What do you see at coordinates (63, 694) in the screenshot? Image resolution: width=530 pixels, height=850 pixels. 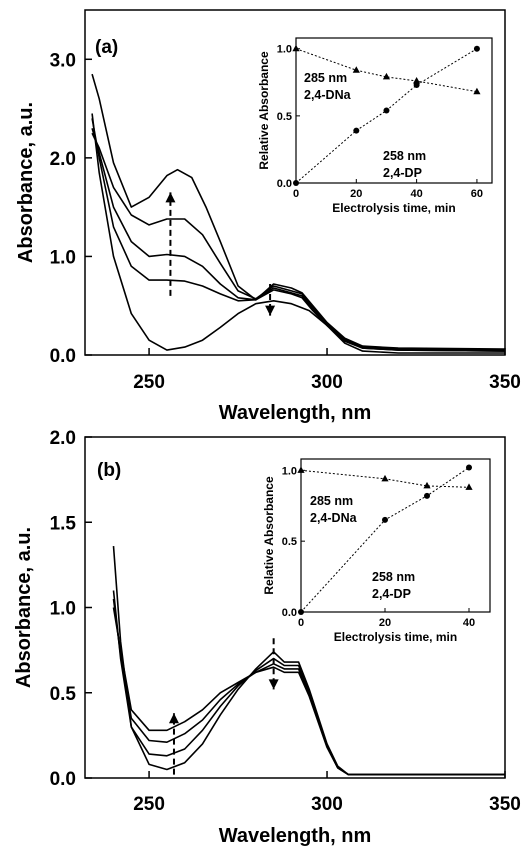 I see `y-tick-label: 0.5` at bounding box center [63, 694].